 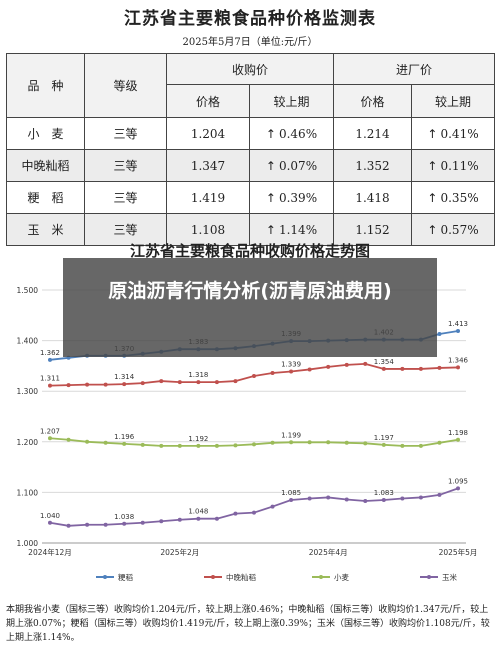 What do you see at coordinates (458, 360) in the screenshot?
I see `data-label: 1.346` at bounding box center [458, 360].